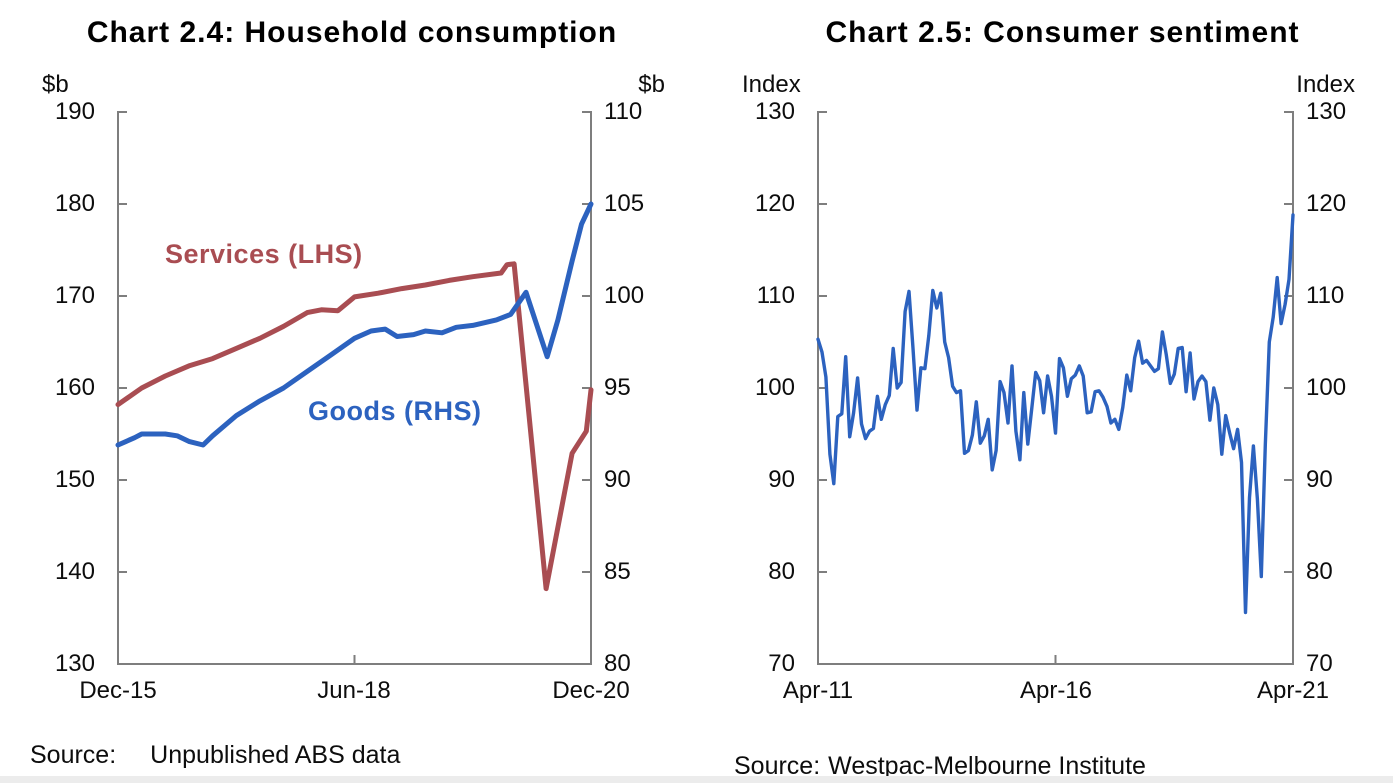 The width and height of the screenshot is (1393, 783). I want to click on left-axis-unit-label: $b, so click(55, 84).